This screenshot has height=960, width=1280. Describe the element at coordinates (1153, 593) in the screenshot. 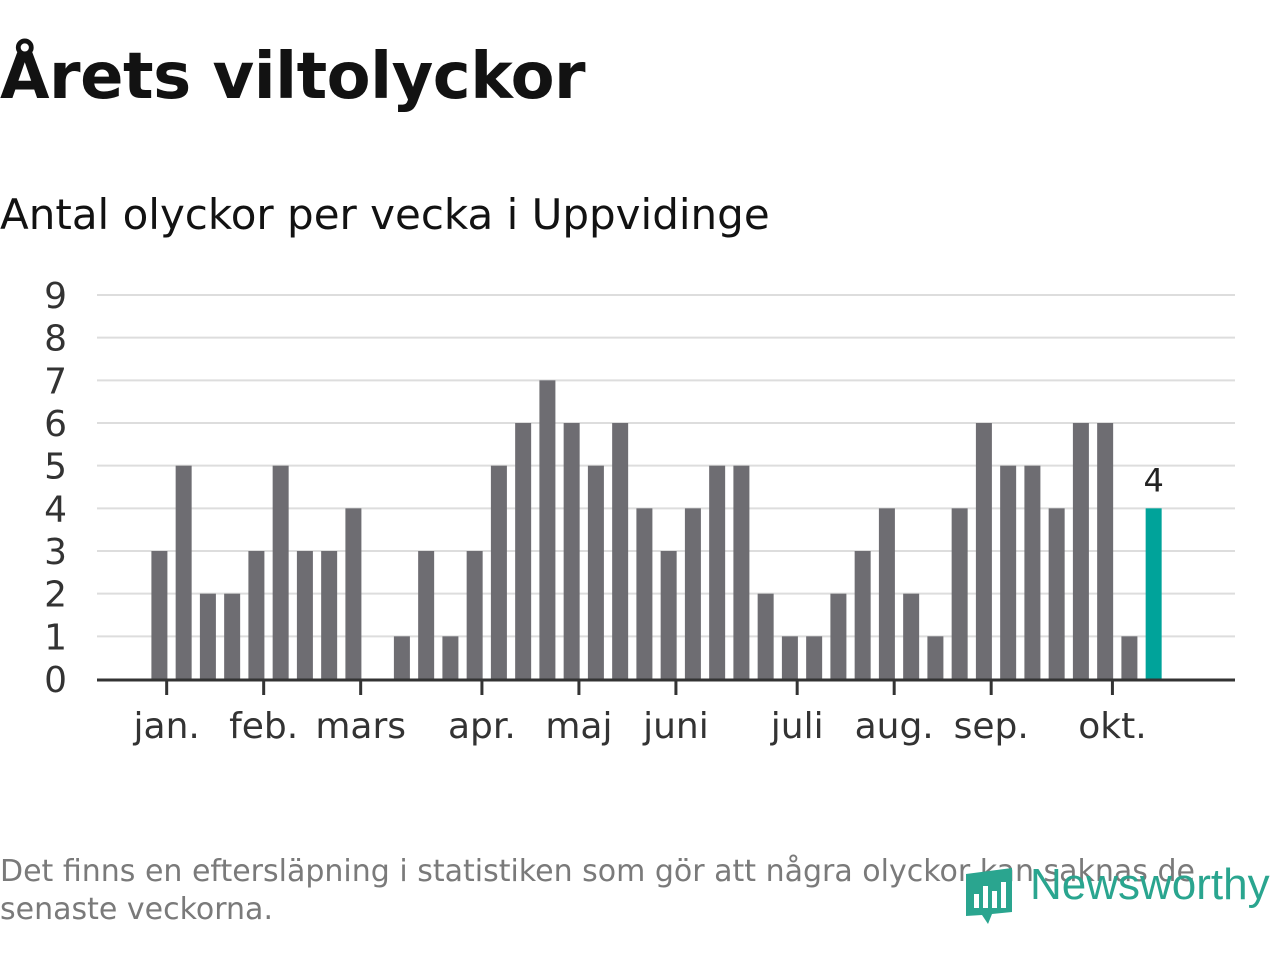

I see `highlight-bar` at that location.